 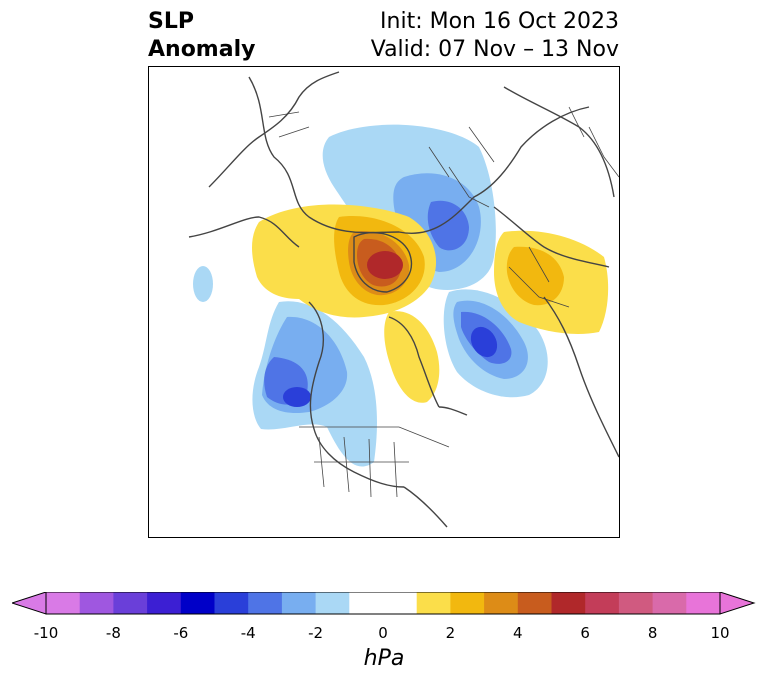 What do you see at coordinates (494, 49) in the screenshot?
I see `valid-range: Valid: 07 Nov – 13 Nov` at bounding box center [494, 49].